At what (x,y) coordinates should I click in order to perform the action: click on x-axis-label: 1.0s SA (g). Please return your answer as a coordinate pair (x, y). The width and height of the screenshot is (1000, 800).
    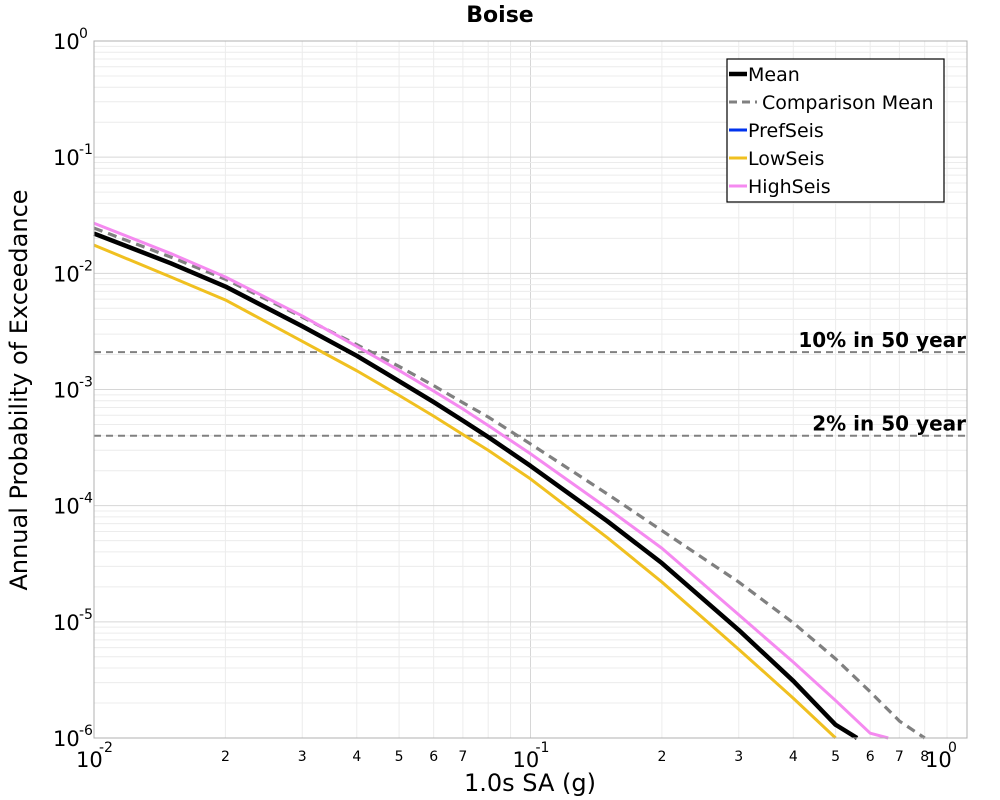
    Looking at the image, I should click on (530, 783).